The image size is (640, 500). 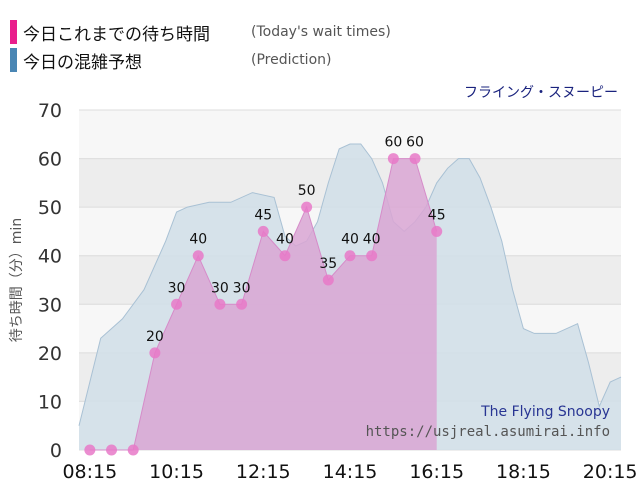 I want to click on x-tick-label: 14:15, so click(x=350, y=472).